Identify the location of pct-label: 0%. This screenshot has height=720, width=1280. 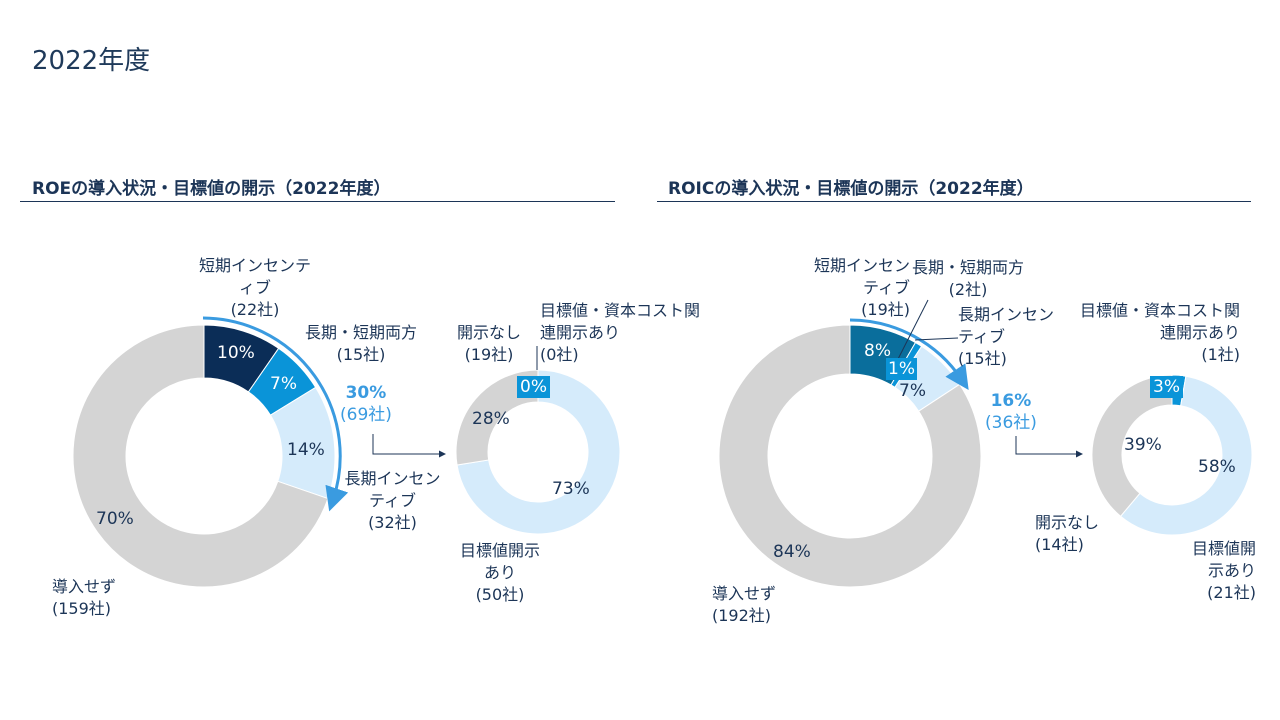
(533, 387).